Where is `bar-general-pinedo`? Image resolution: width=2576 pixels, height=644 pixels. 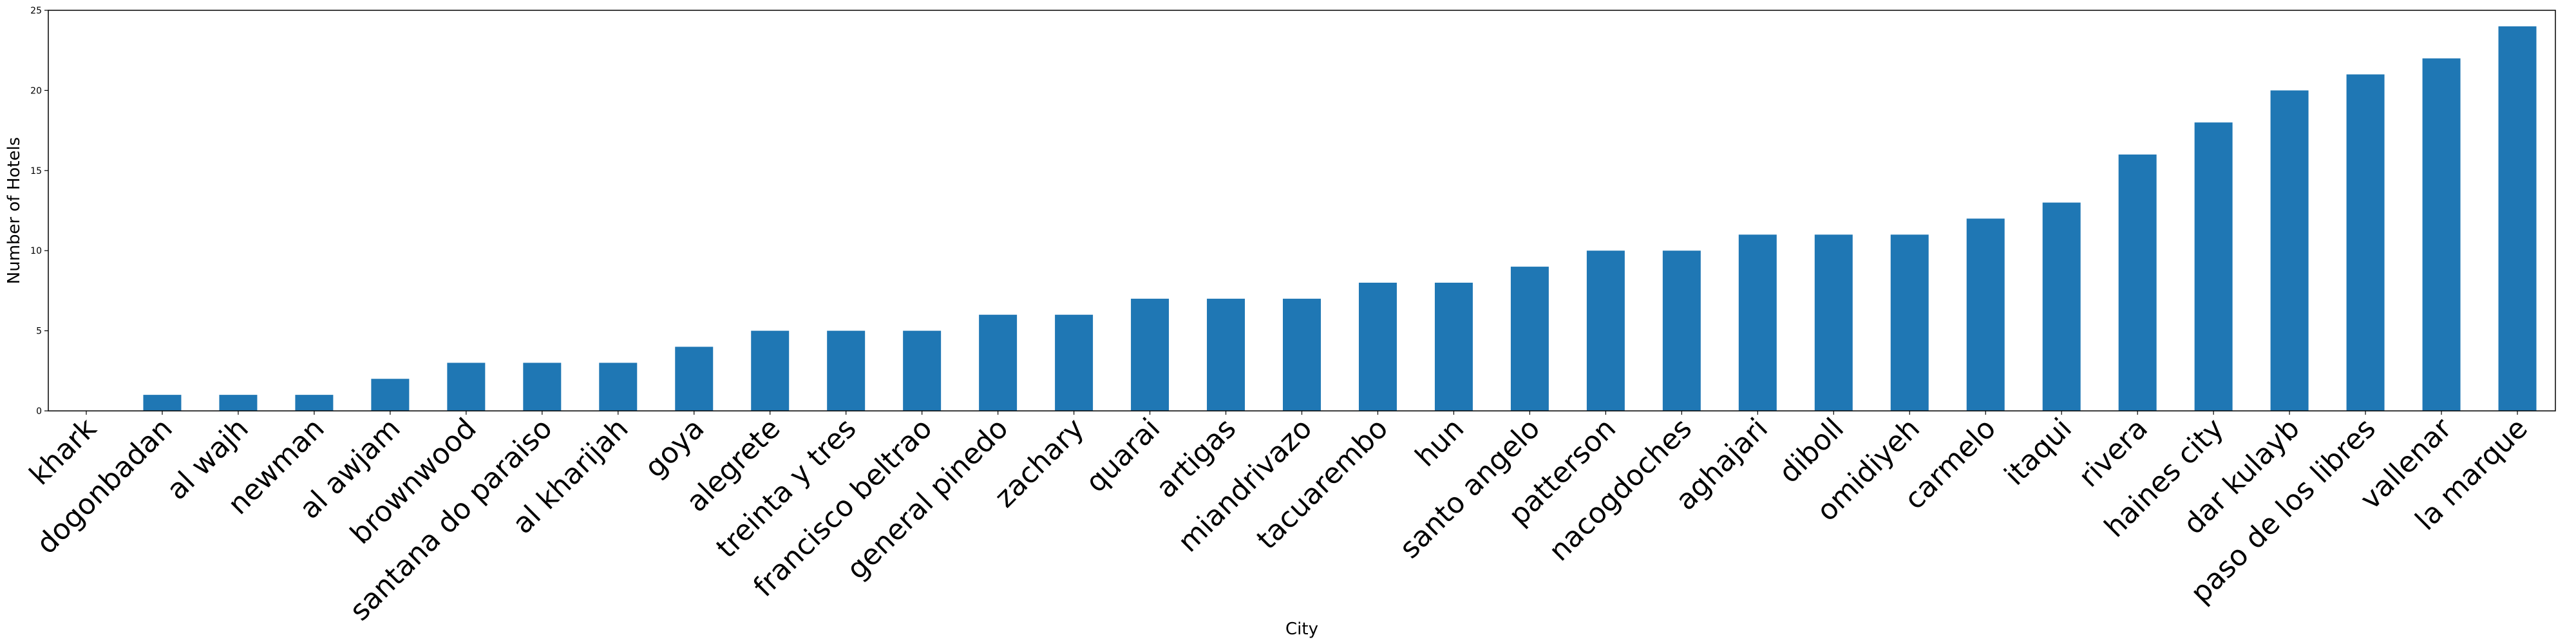
bar-general-pinedo is located at coordinates (999, 363).